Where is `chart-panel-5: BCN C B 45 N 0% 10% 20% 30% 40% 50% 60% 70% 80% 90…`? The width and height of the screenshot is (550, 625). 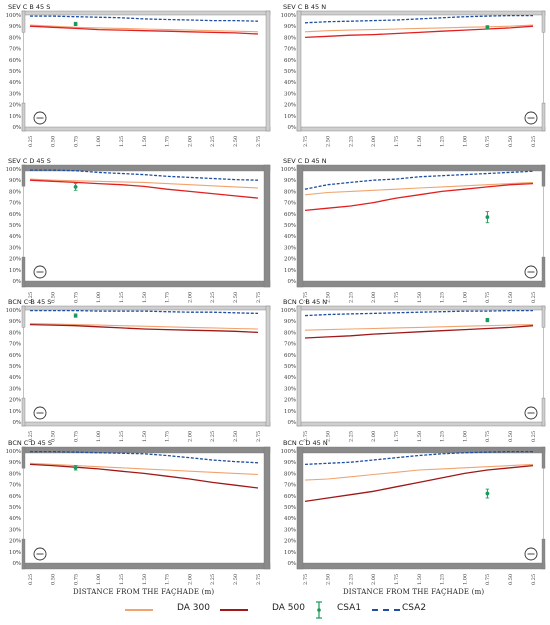
chart-panel-5: BCN C B 45 N 0% 10% 20% 30% 40% 50% 60% 70% 80% 90… is located at coordinates (415, 374).